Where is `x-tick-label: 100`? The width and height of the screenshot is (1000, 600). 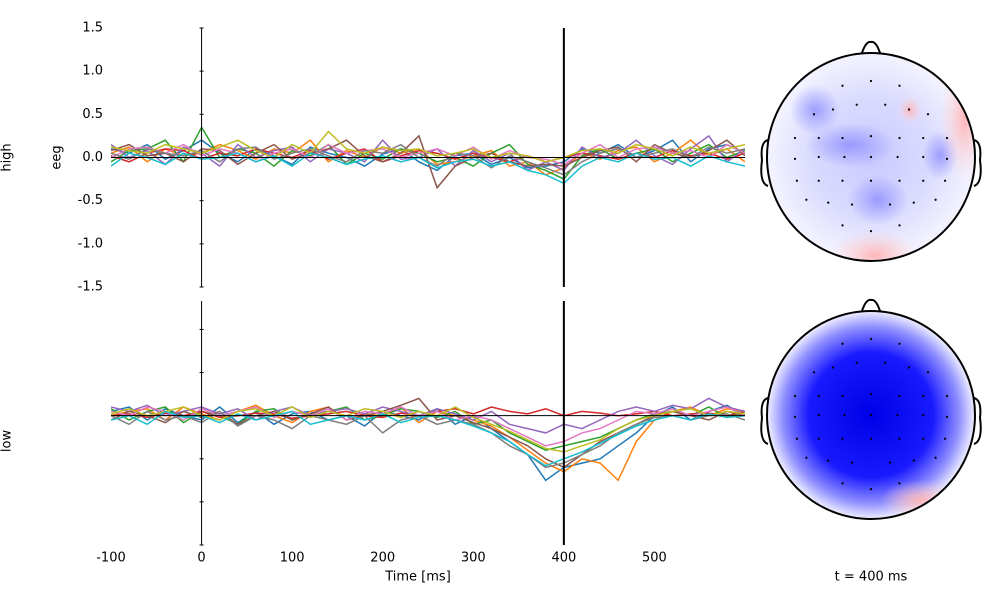
x-tick-label: 100 is located at coordinates (292, 558).